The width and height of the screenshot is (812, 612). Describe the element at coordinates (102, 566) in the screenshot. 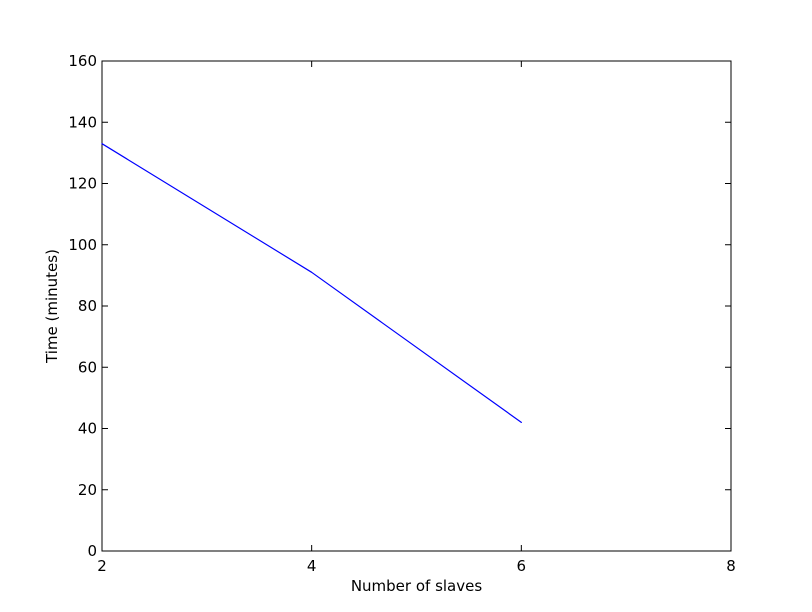

I see `x-tick-label: 2` at that location.